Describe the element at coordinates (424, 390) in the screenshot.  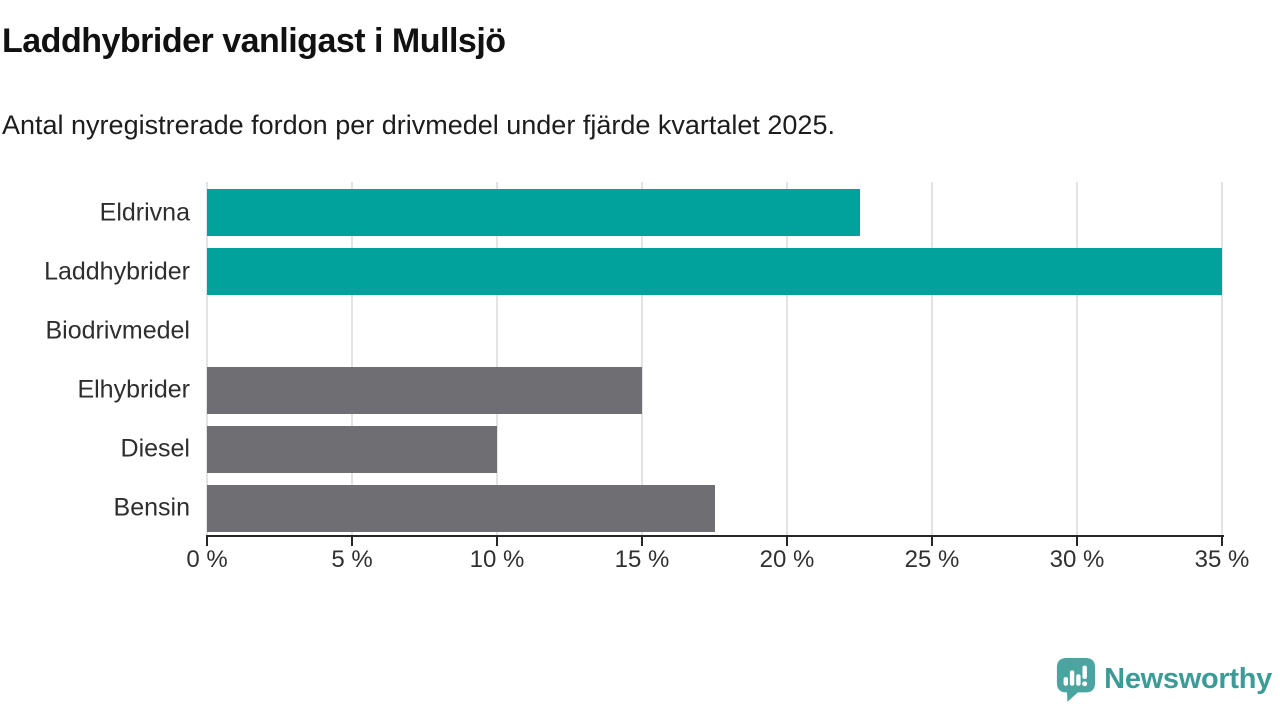
I see `bar-elhybrider` at that location.